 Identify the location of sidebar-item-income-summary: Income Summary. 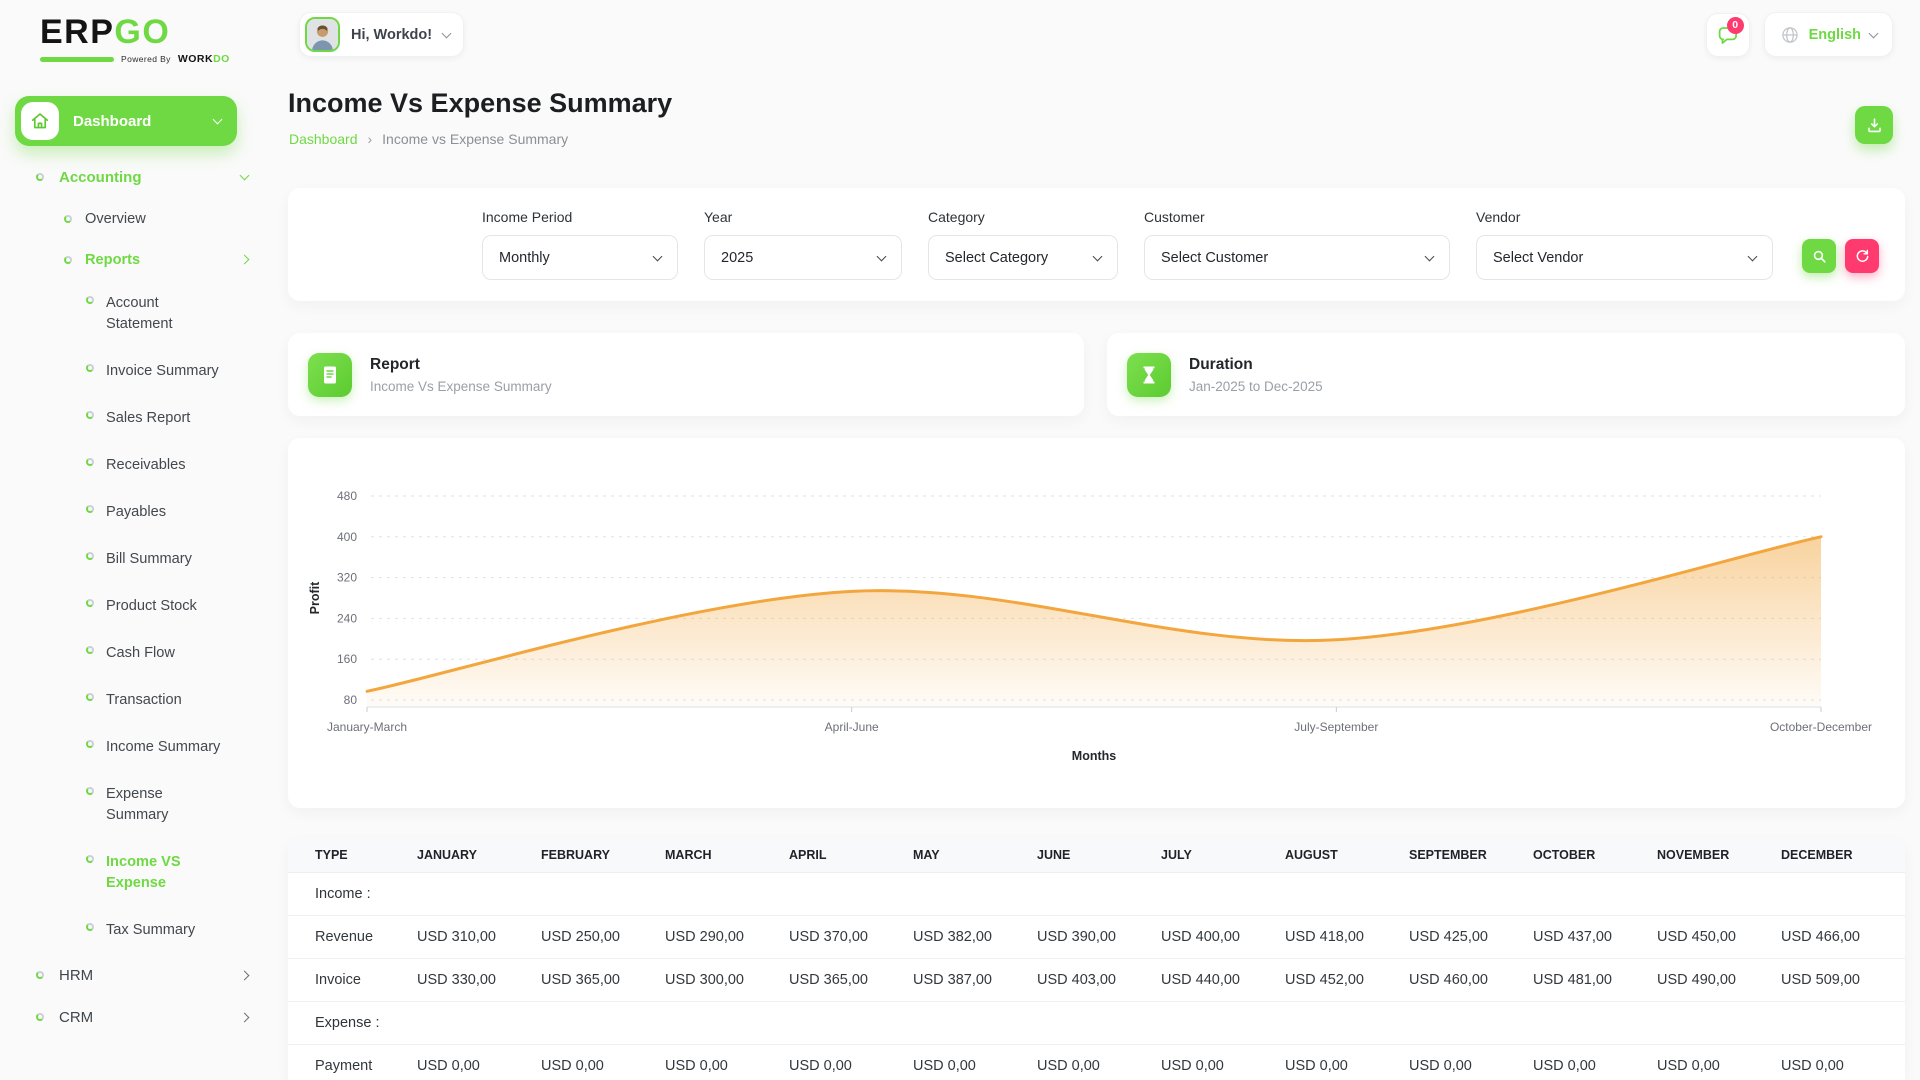
(135, 747).